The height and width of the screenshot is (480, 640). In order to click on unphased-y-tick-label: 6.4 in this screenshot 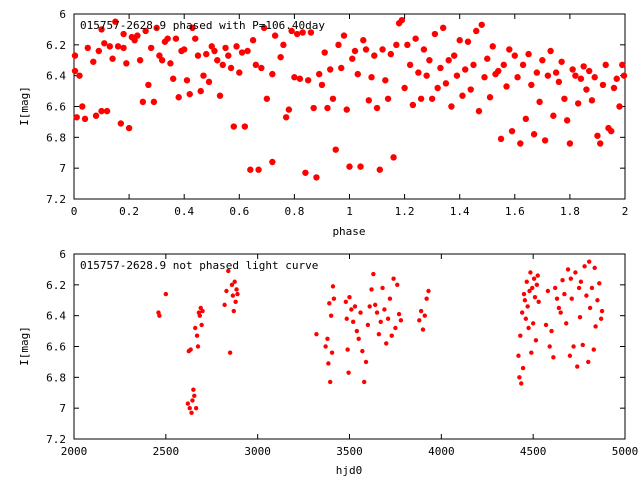, I will do `click(56, 316)`.